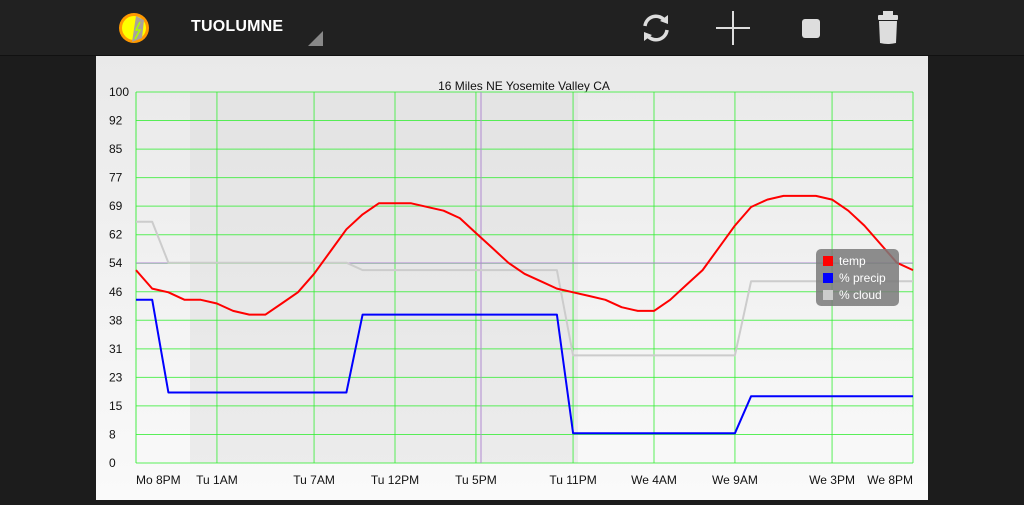 This screenshot has width=1024, height=505. I want to click on x-tick-label: Tu 7AM, so click(314, 480).